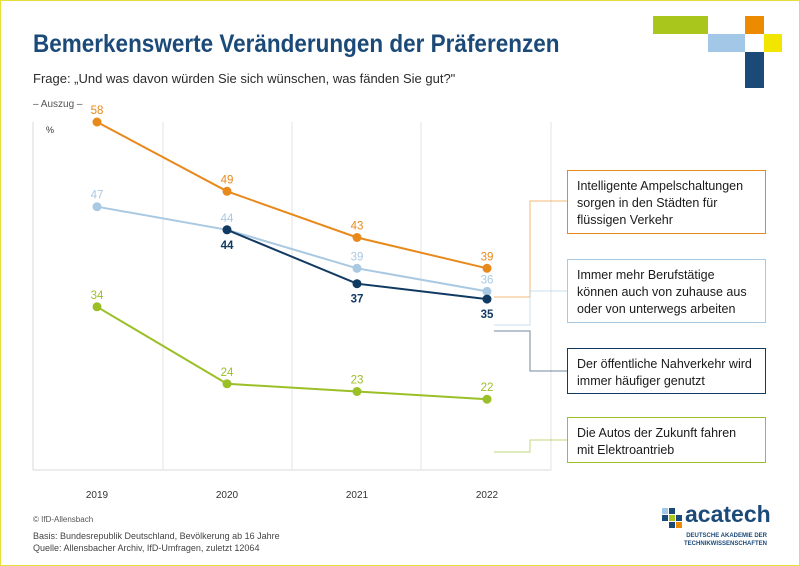  I want to click on data-point-3-2022, so click(487, 399).